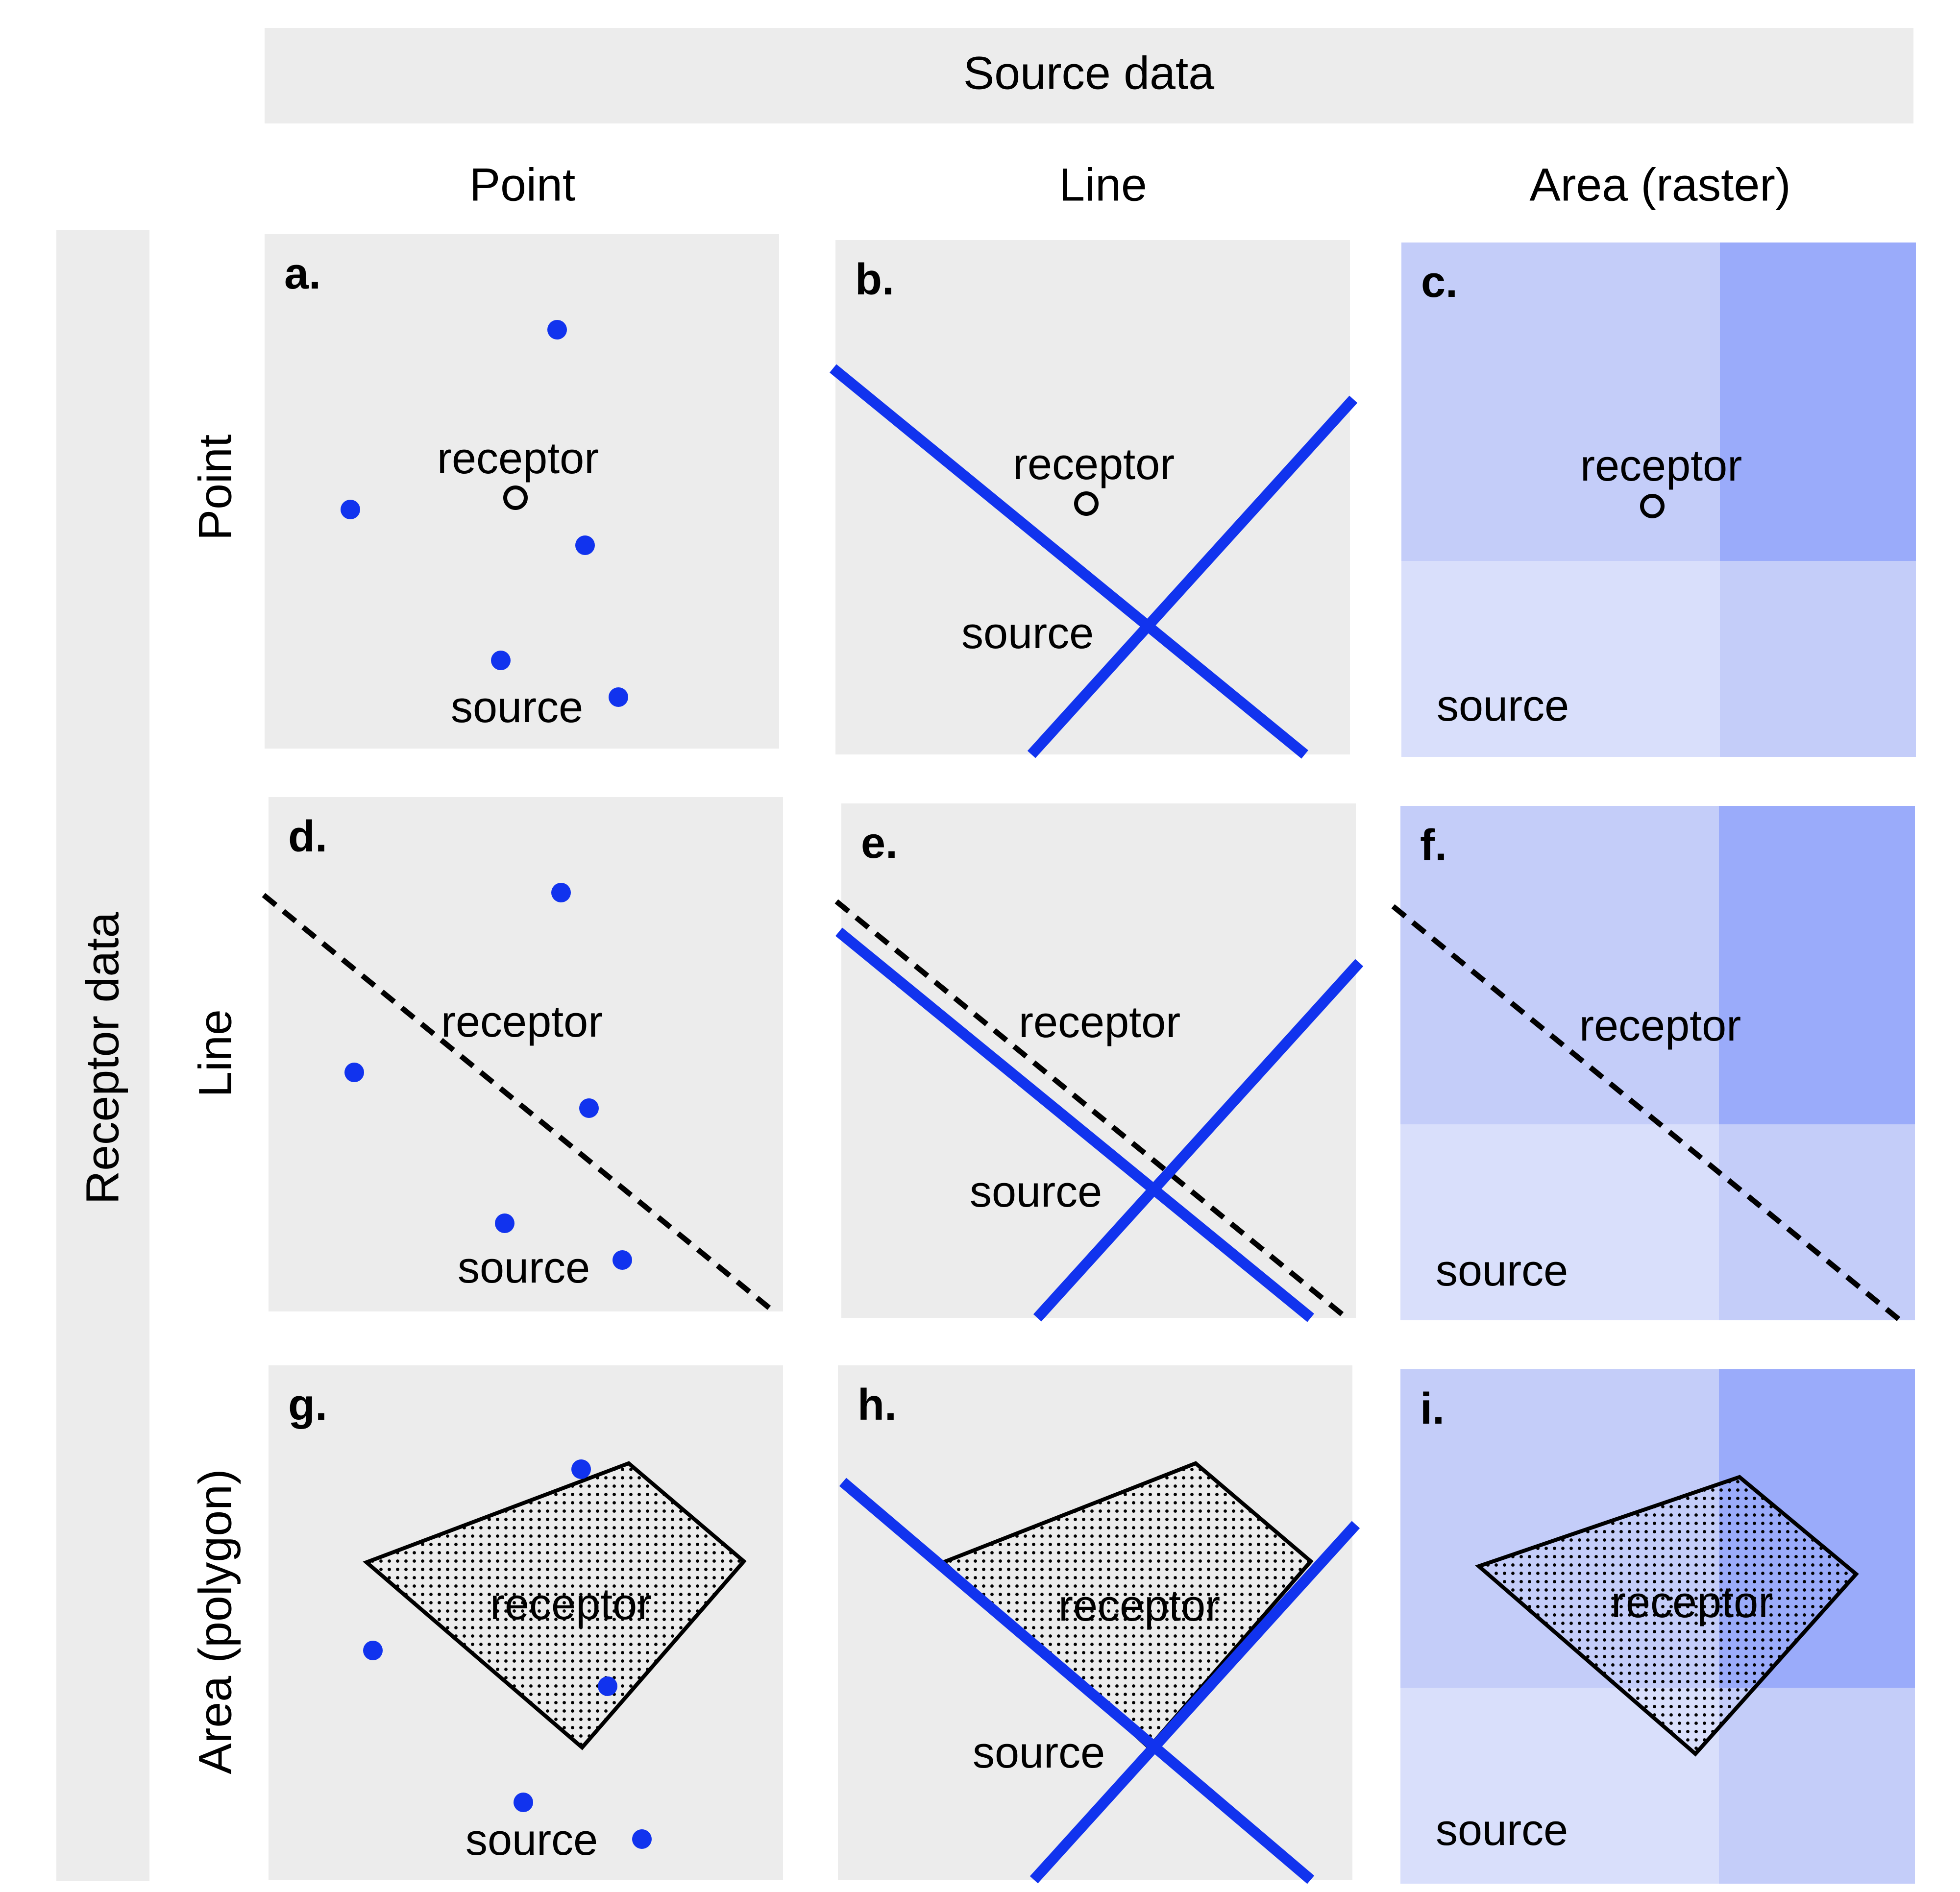 The height and width of the screenshot is (1892, 1960). Describe the element at coordinates (307, 1405) in the screenshot. I see `panel-label: g.` at that location.